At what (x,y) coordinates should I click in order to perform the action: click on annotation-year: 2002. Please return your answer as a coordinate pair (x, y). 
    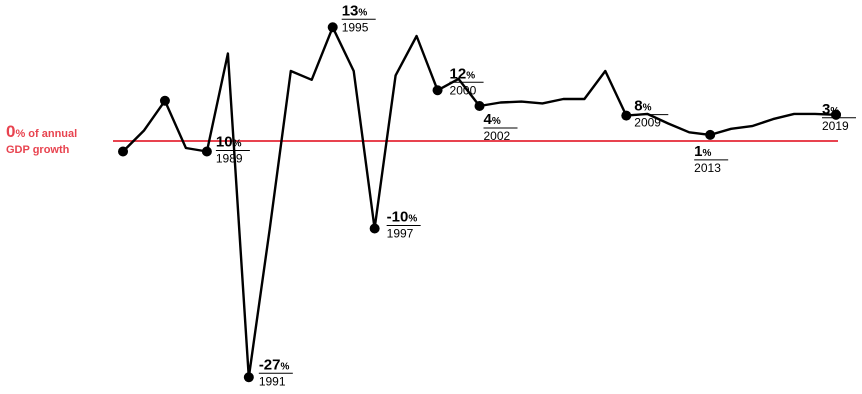
    Looking at the image, I should click on (497, 136).